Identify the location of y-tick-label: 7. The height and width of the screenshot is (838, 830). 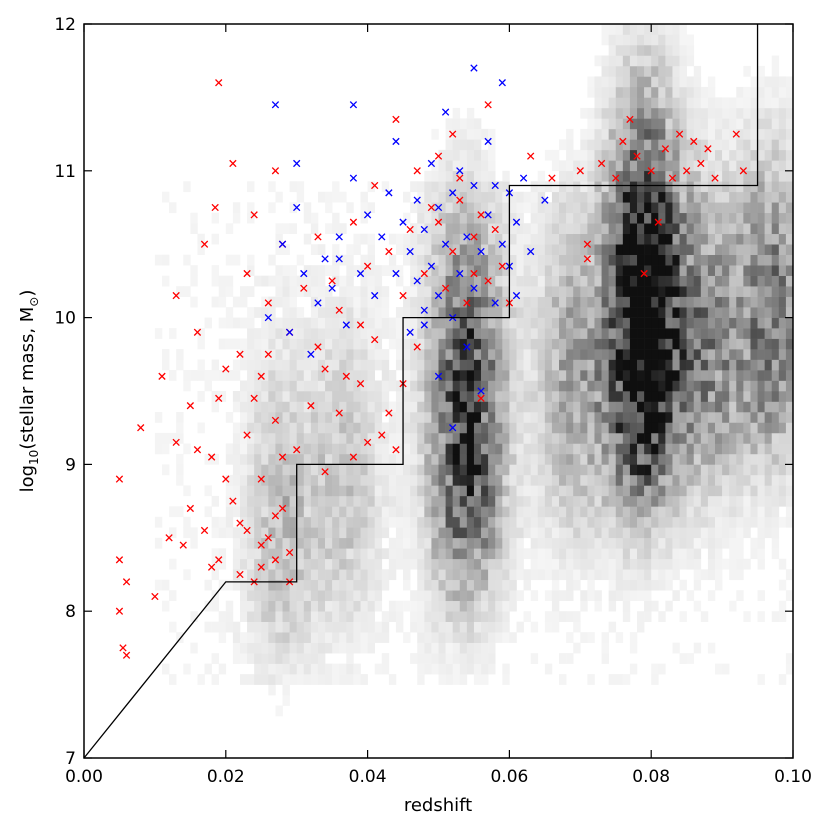
(70, 759).